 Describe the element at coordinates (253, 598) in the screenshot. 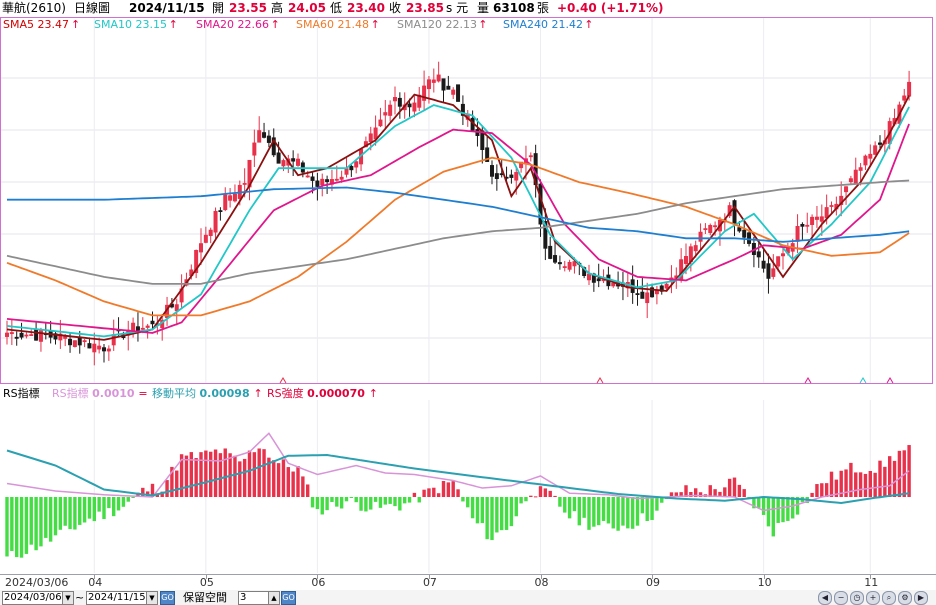

I see `reserve-space-input: 3` at that location.